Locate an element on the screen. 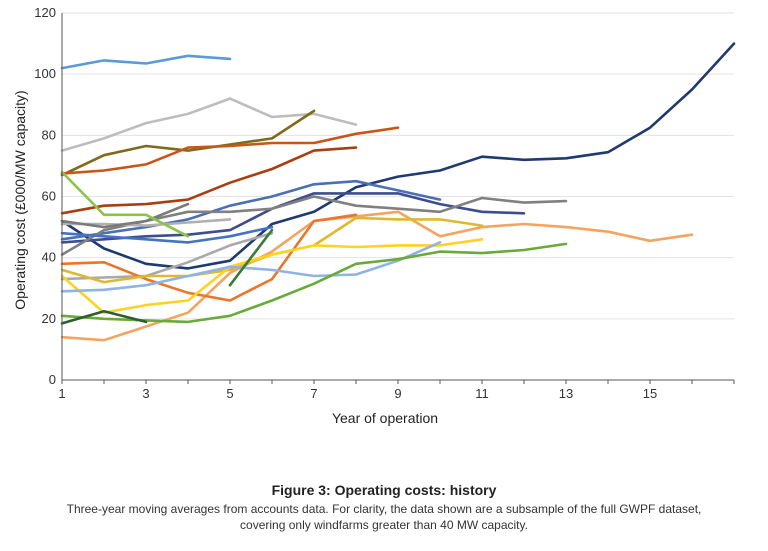 This screenshot has width=768, height=551. y-tick-label: 40 is located at coordinates (49, 257).